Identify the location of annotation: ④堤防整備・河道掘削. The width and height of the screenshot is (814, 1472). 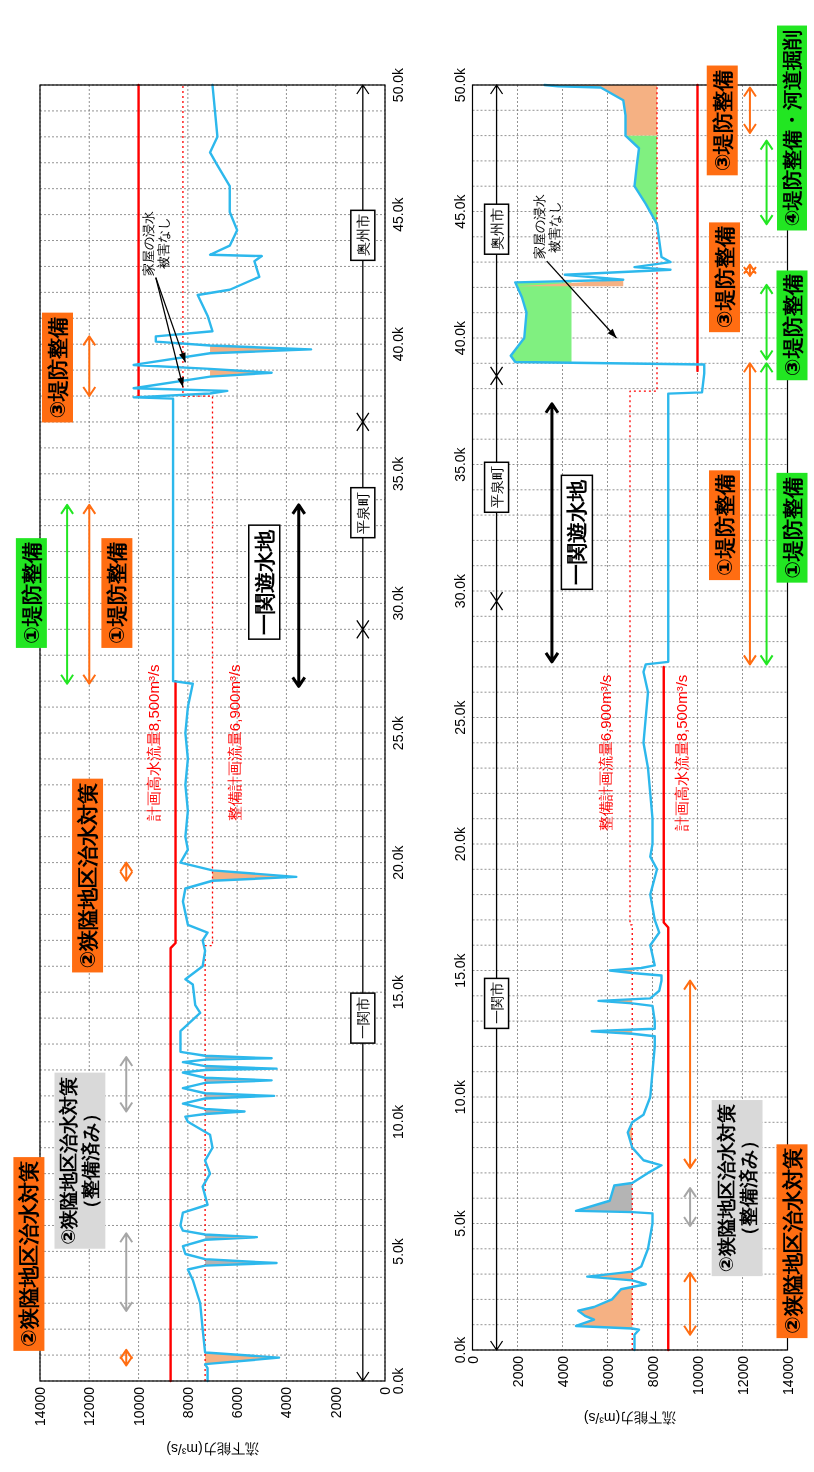
(792, 128).